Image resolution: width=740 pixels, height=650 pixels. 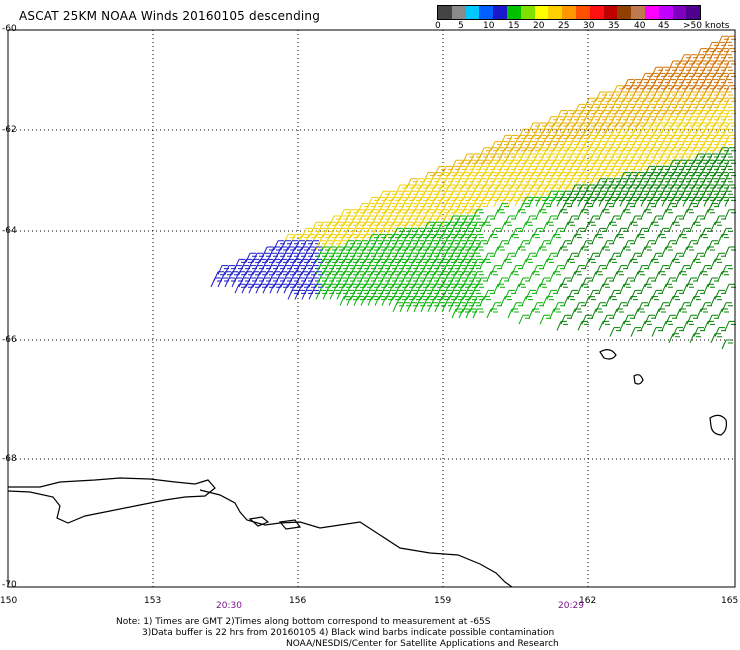 I want to click on legend-tick: 10, so click(x=489, y=26).